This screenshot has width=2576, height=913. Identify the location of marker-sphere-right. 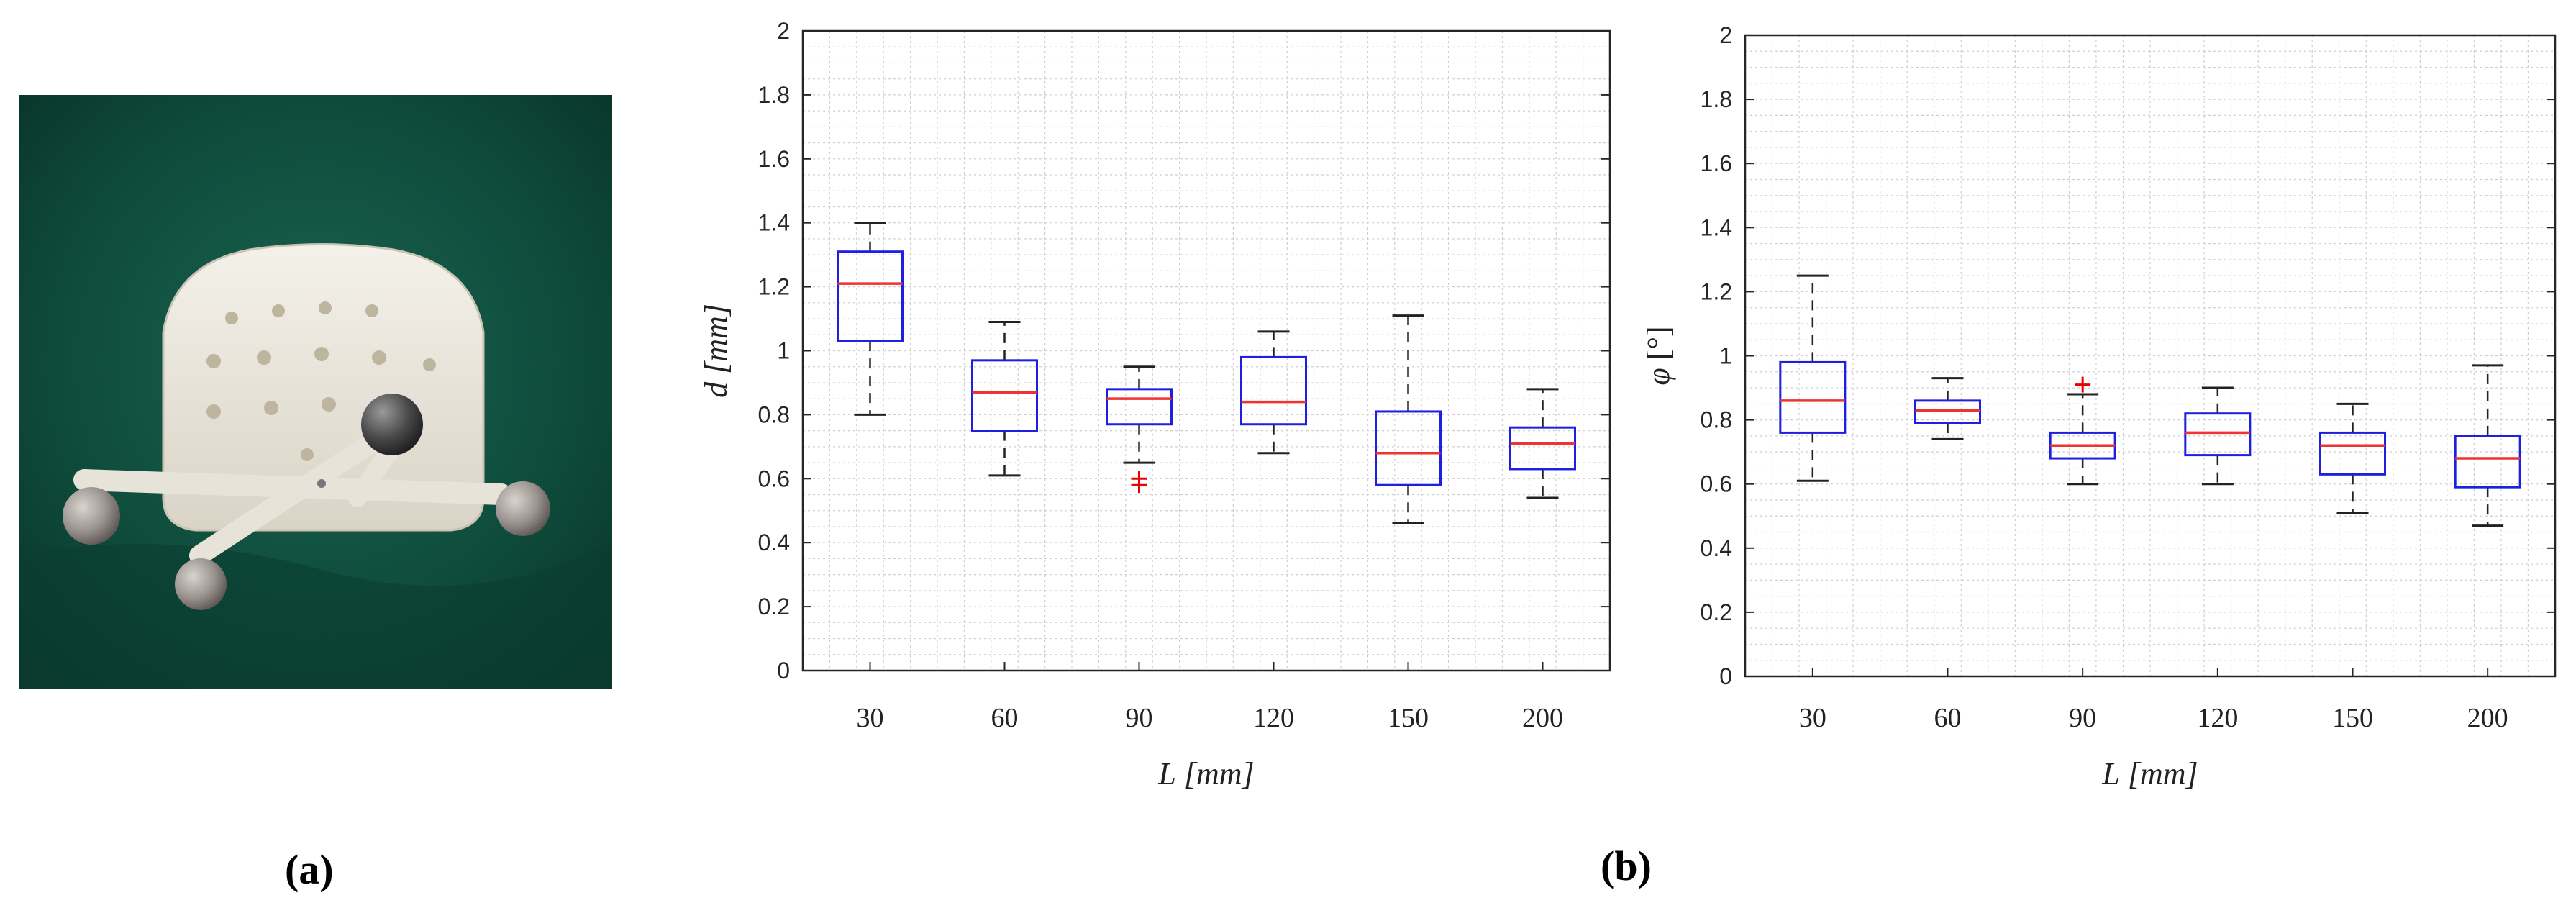
(523, 509).